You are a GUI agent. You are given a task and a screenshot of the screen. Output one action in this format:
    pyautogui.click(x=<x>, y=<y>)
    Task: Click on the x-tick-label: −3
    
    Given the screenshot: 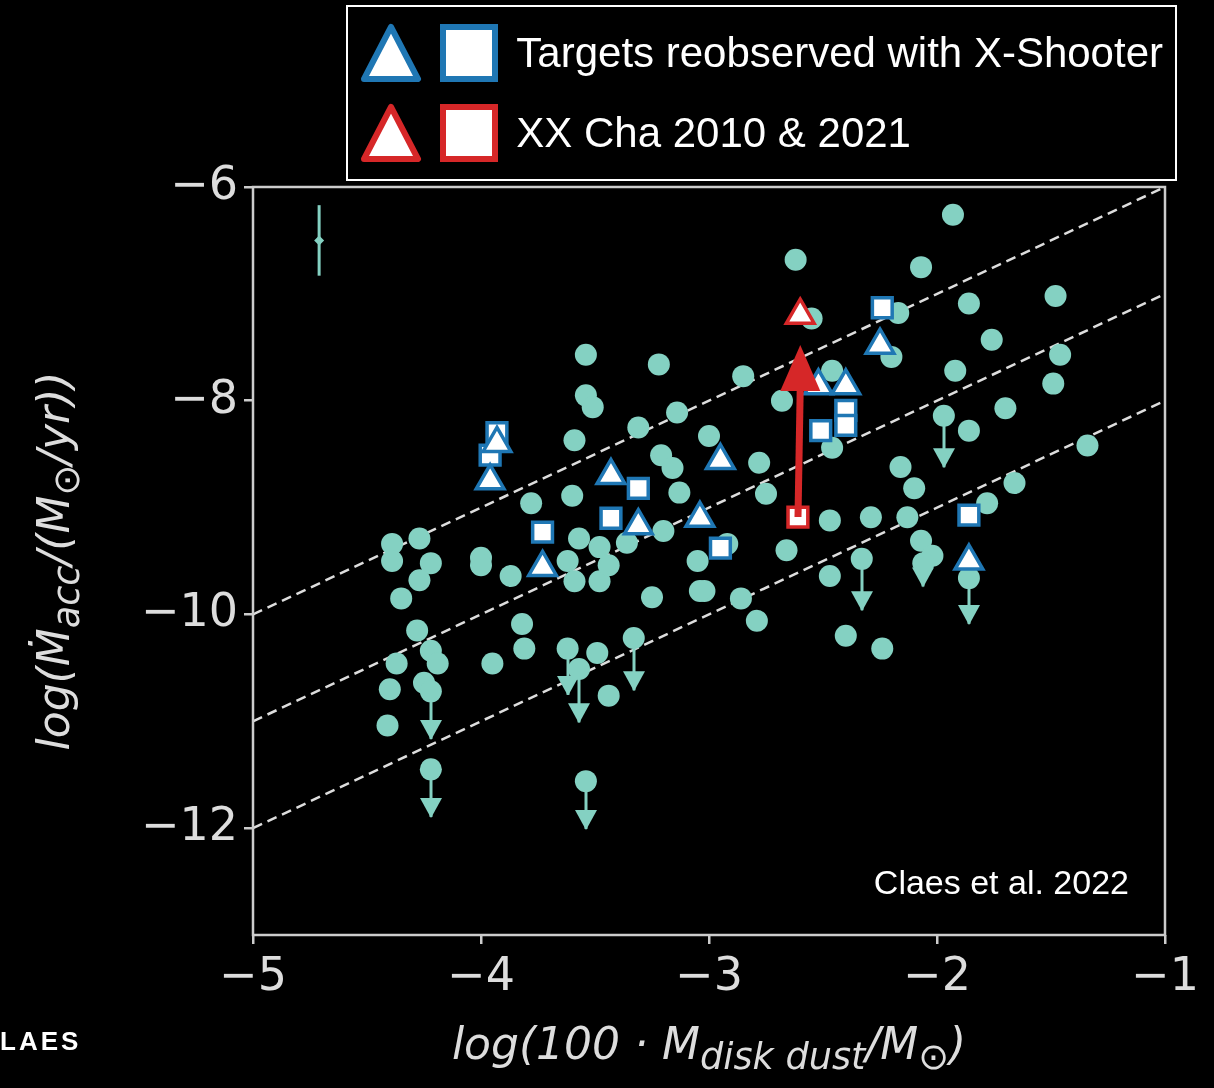 What is the action you would take?
    pyautogui.click(x=709, y=973)
    